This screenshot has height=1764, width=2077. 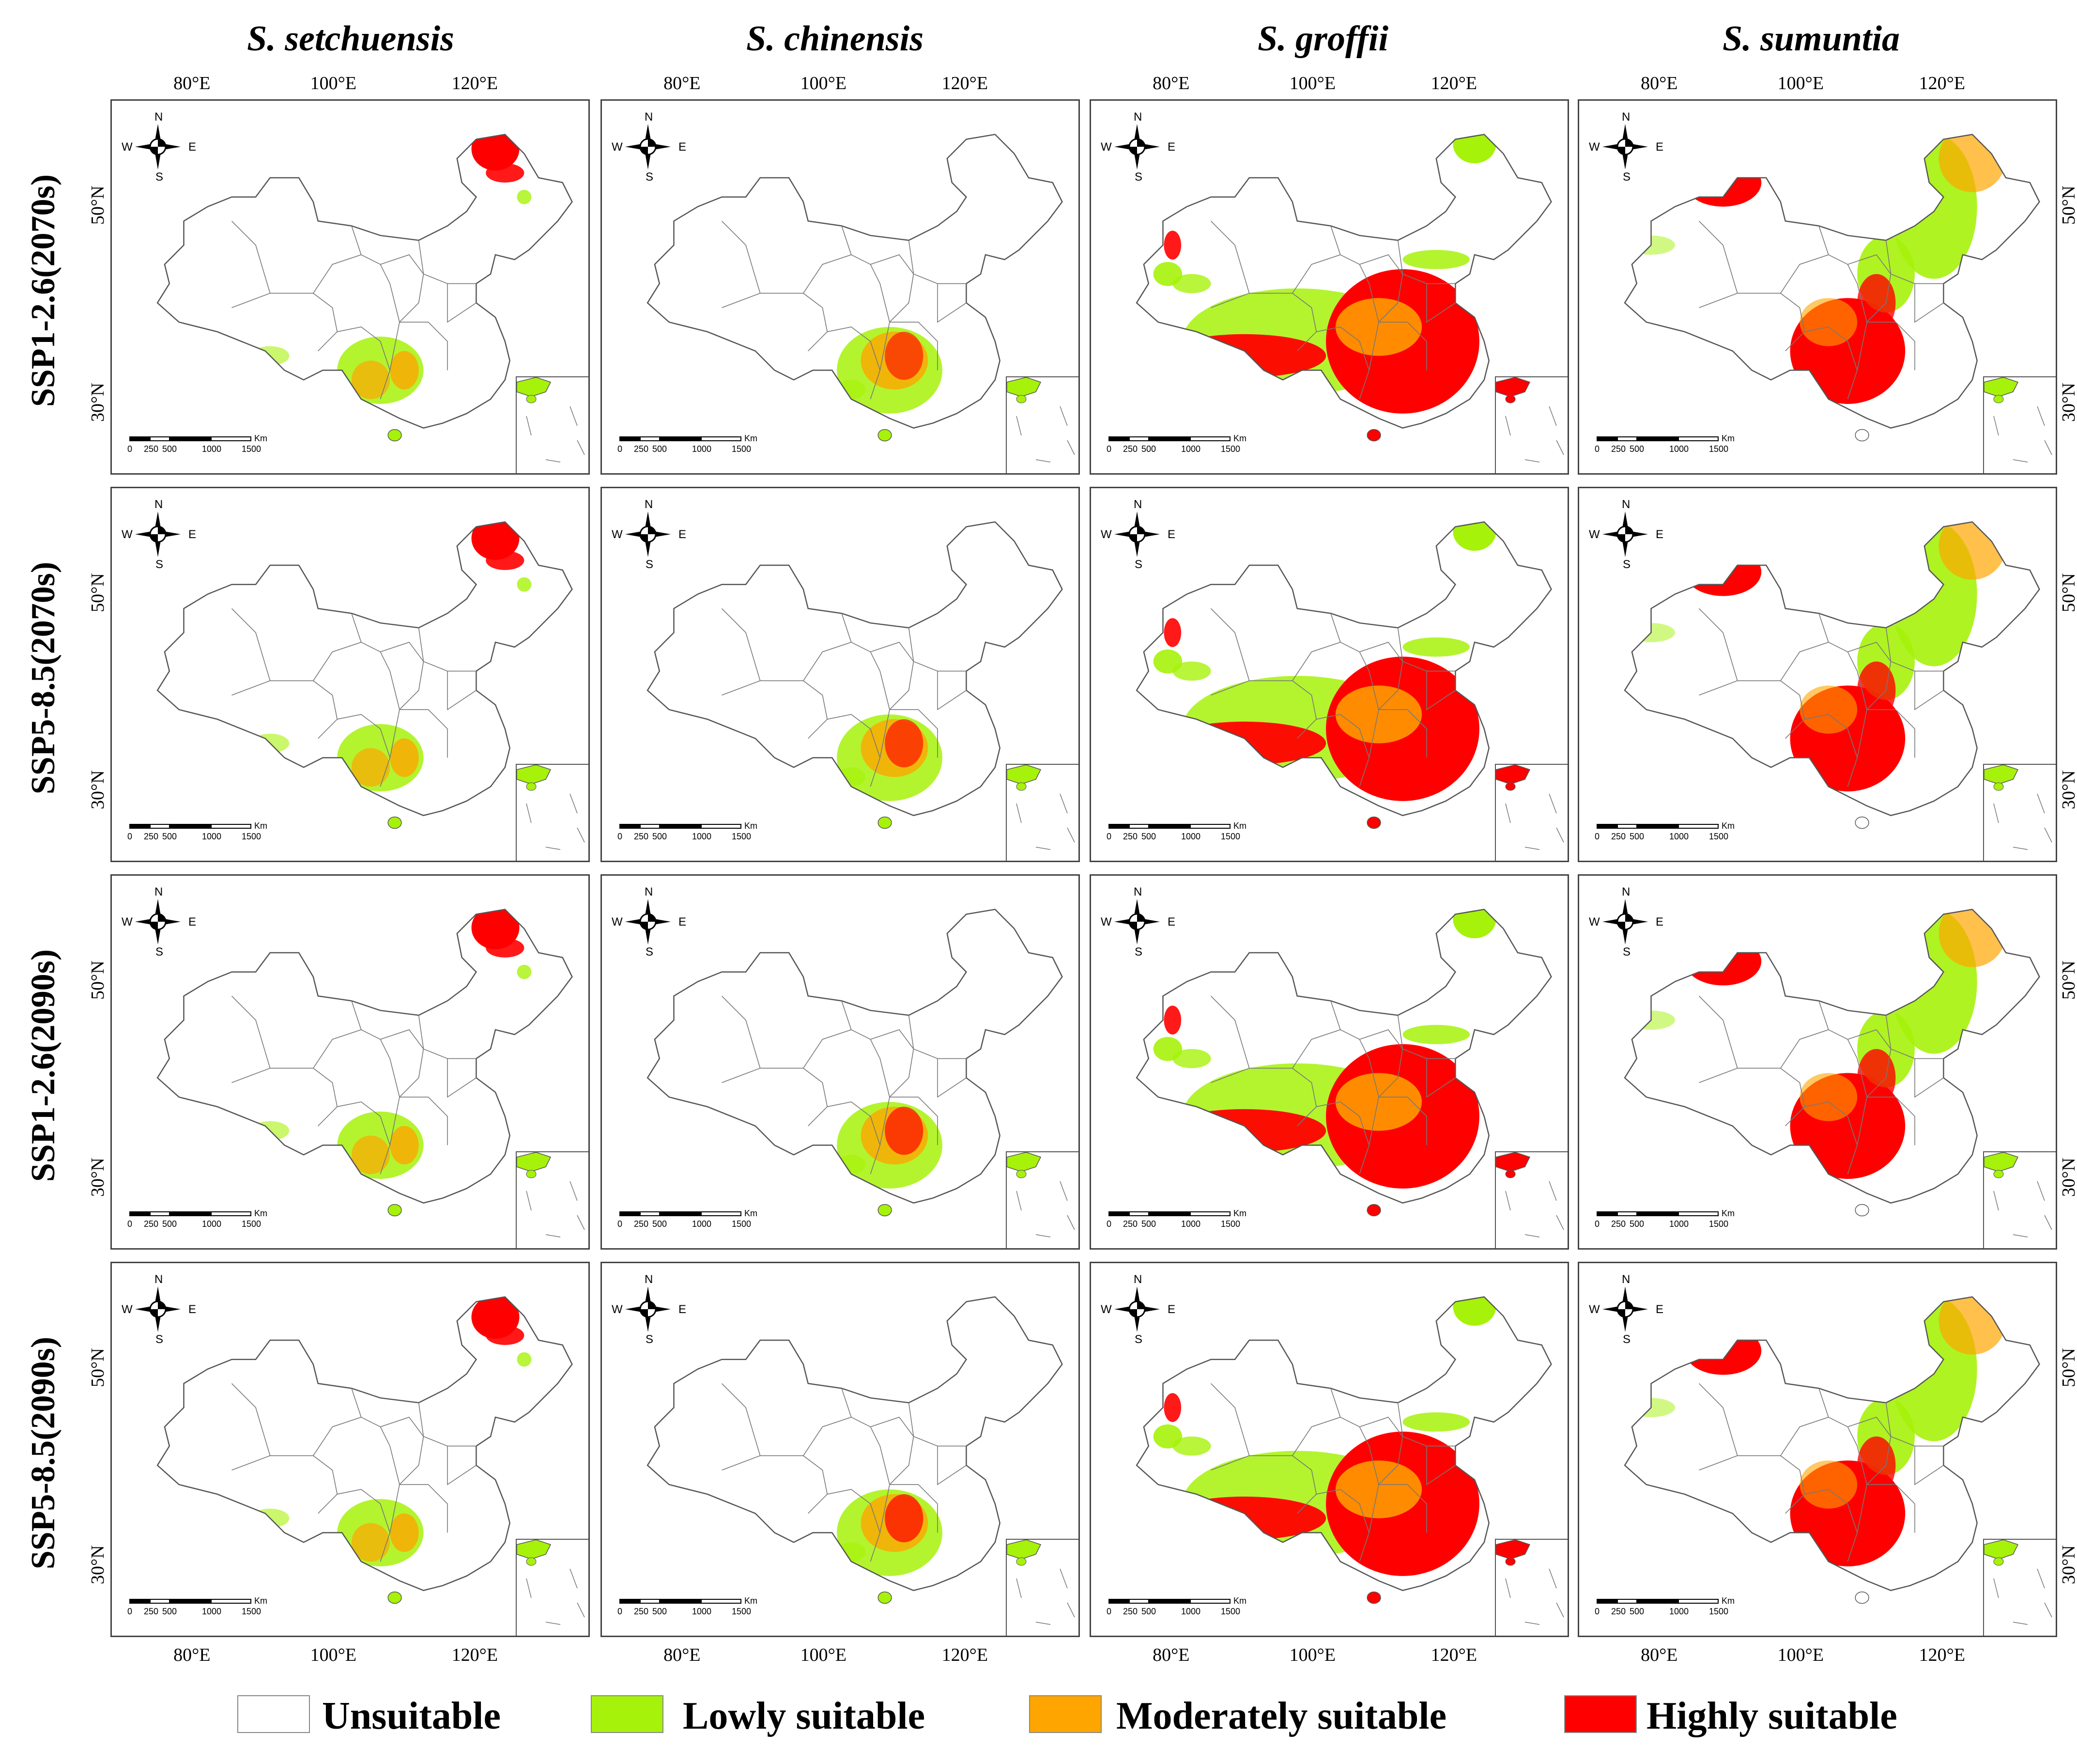 What do you see at coordinates (804, 1716) in the screenshot?
I see `legend-label-lowly: Lowly suitable` at bounding box center [804, 1716].